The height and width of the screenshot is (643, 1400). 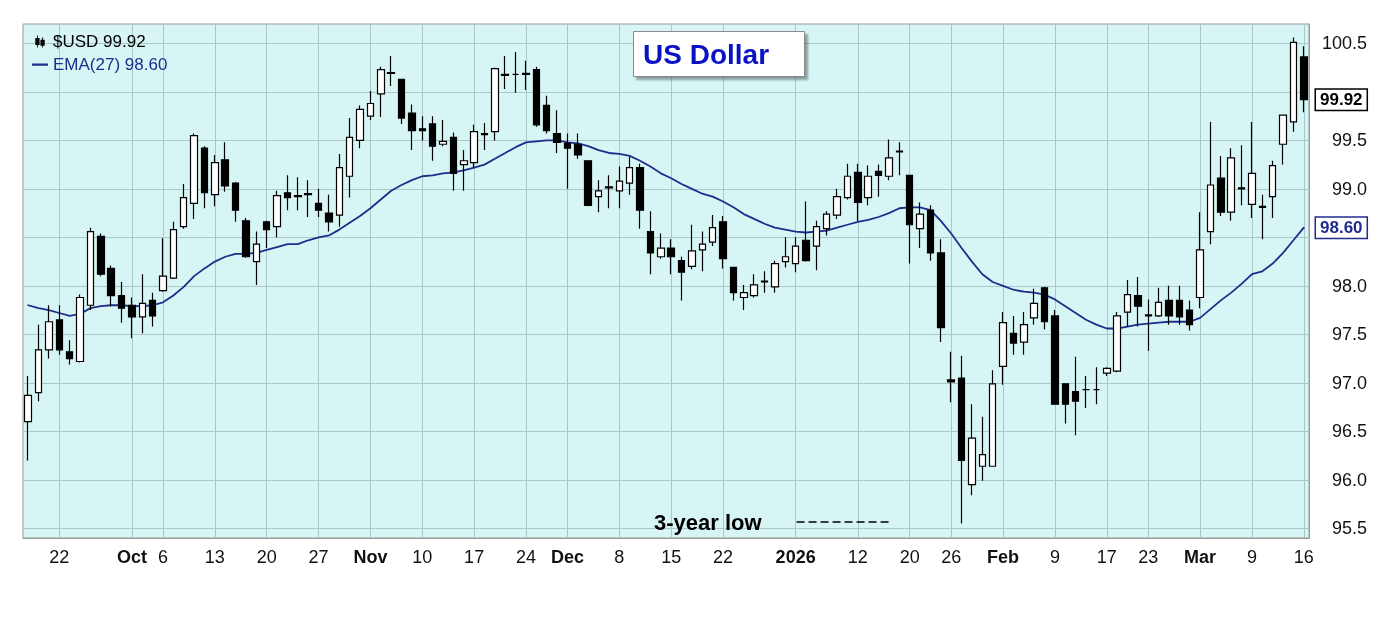 I want to click on x-tick-label: 22, so click(x=59, y=557).